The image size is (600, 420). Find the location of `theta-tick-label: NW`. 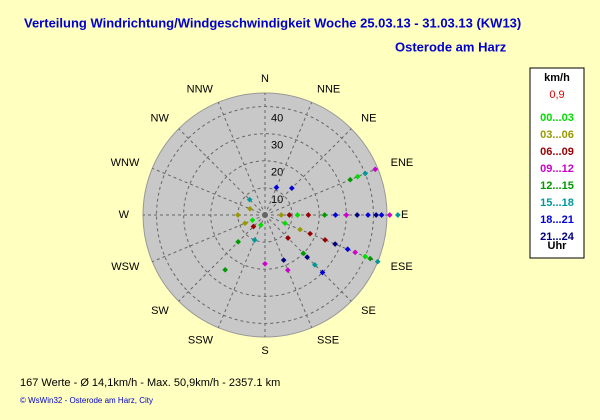

theta-tick-label: NW is located at coordinates (160, 119).